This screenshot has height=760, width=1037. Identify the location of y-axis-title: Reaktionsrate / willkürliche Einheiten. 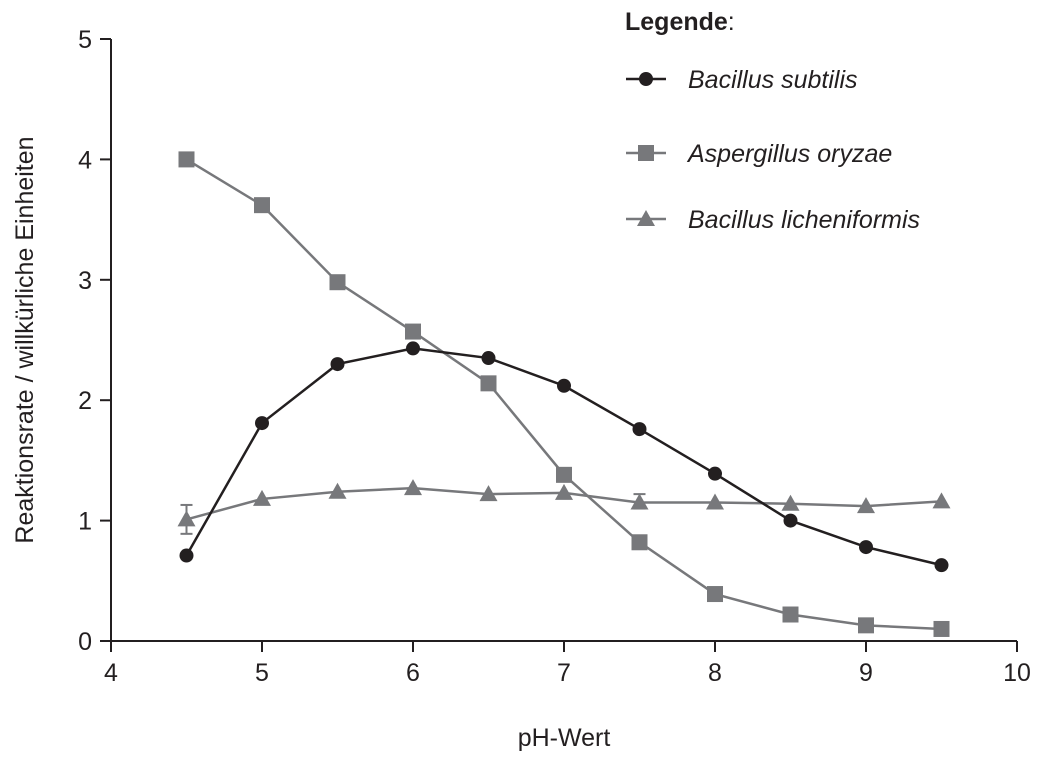
(25, 339).